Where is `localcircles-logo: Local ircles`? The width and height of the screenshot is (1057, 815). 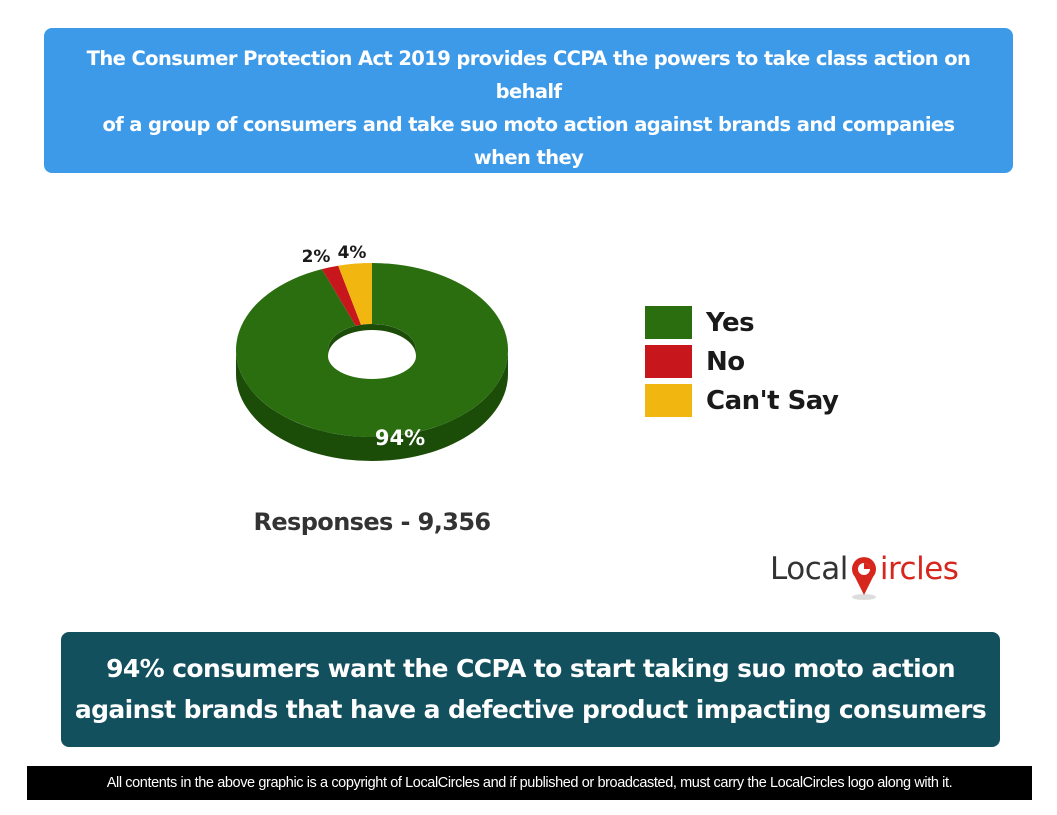
localcircles-logo: Local ircles is located at coordinates (864, 572).